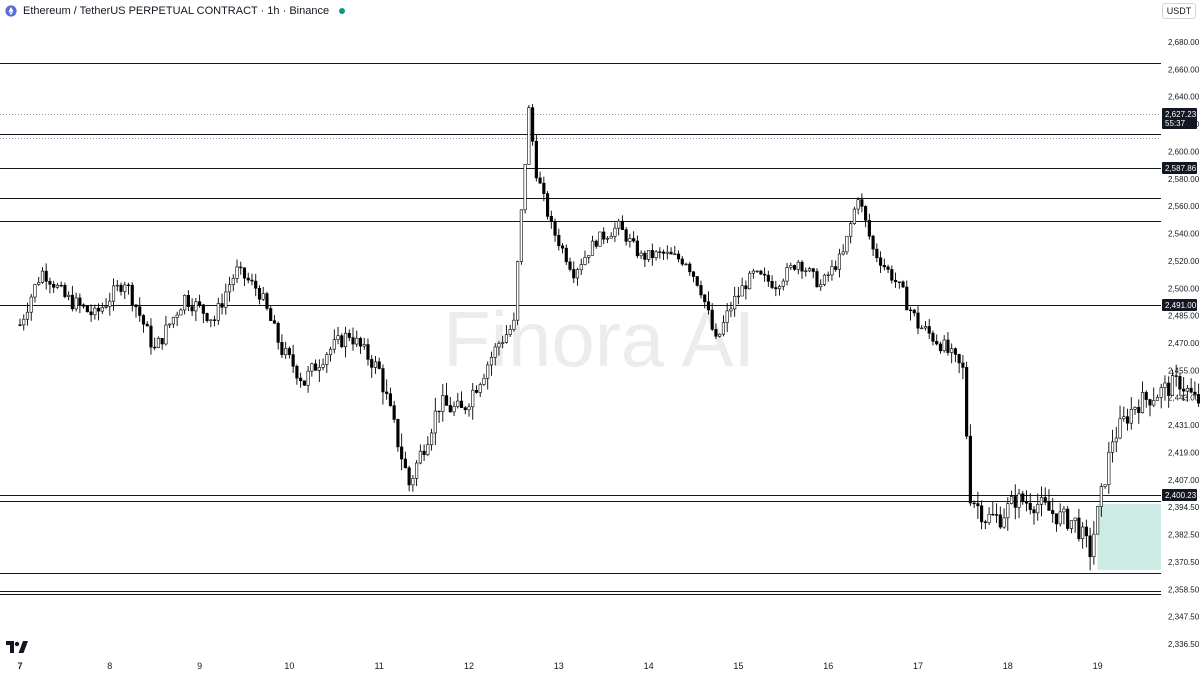  I want to click on price-tick-label: 2,600.00, so click(1184, 151).